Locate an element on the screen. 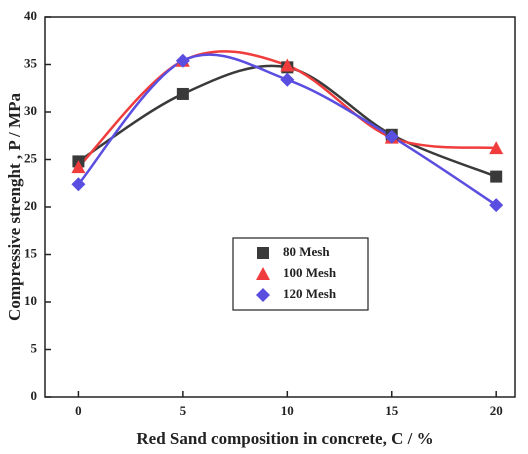 This screenshot has width=528, height=454. x-tick-label: 10 is located at coordinates (287, 410).